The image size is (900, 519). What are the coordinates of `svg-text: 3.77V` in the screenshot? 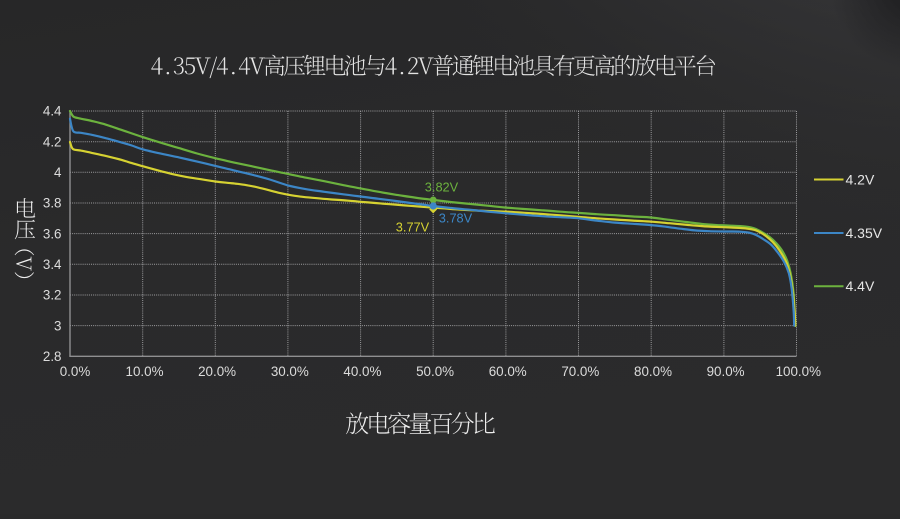 It's located at (413, 227).